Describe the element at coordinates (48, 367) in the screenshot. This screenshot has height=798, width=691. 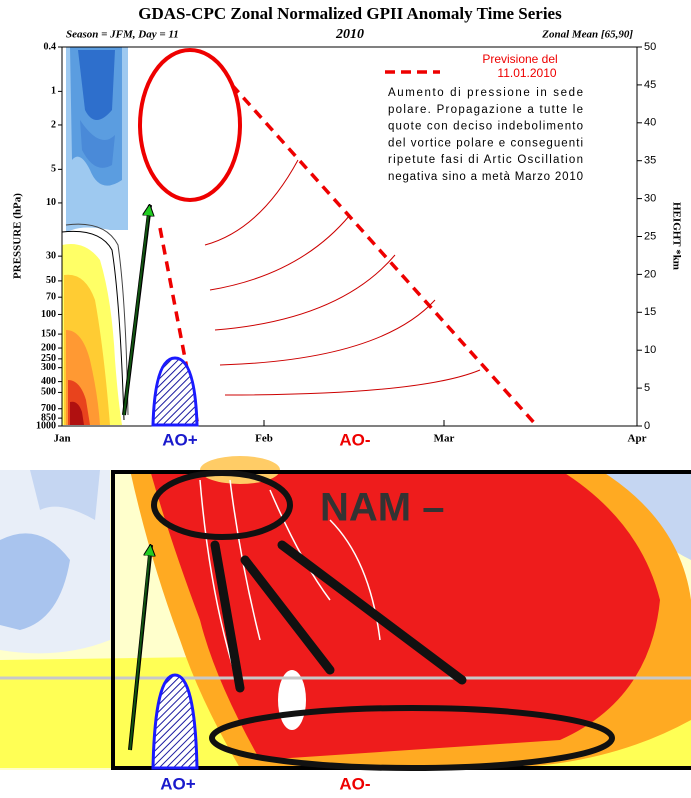
I see `y-tick-label: 300` at that location.